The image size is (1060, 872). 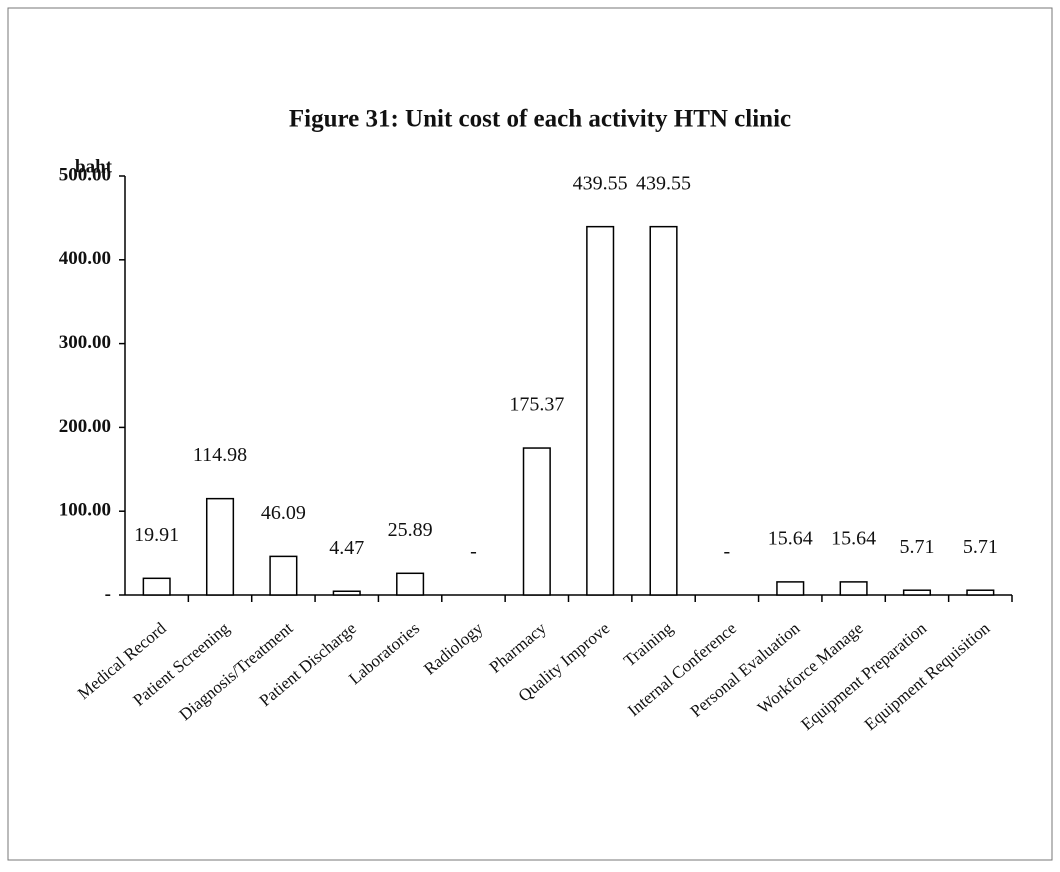 What do you see at coordinates (85, 426) in the screenshot?
I see `y-tick-label: 200.00` at bounding box center [85, 426].